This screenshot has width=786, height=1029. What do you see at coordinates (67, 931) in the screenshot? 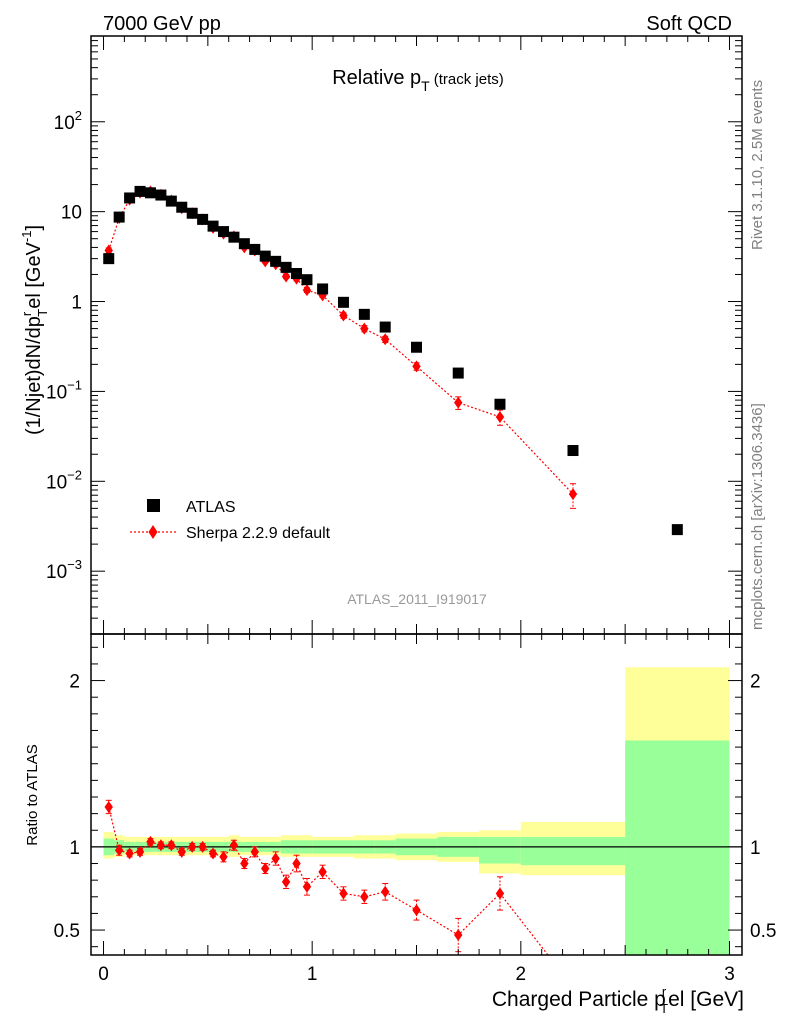
I see `ratio-y-tick-label-left-0: 0.5` at bounding box center [67, 931].